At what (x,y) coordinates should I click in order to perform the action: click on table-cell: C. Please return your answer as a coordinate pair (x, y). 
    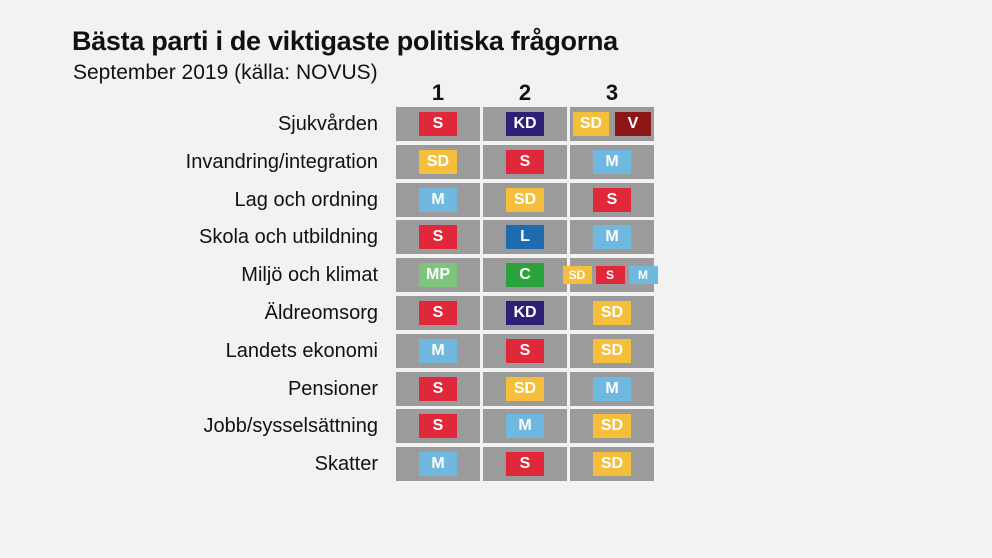
    Looking at the image, I should click on (525, 275).